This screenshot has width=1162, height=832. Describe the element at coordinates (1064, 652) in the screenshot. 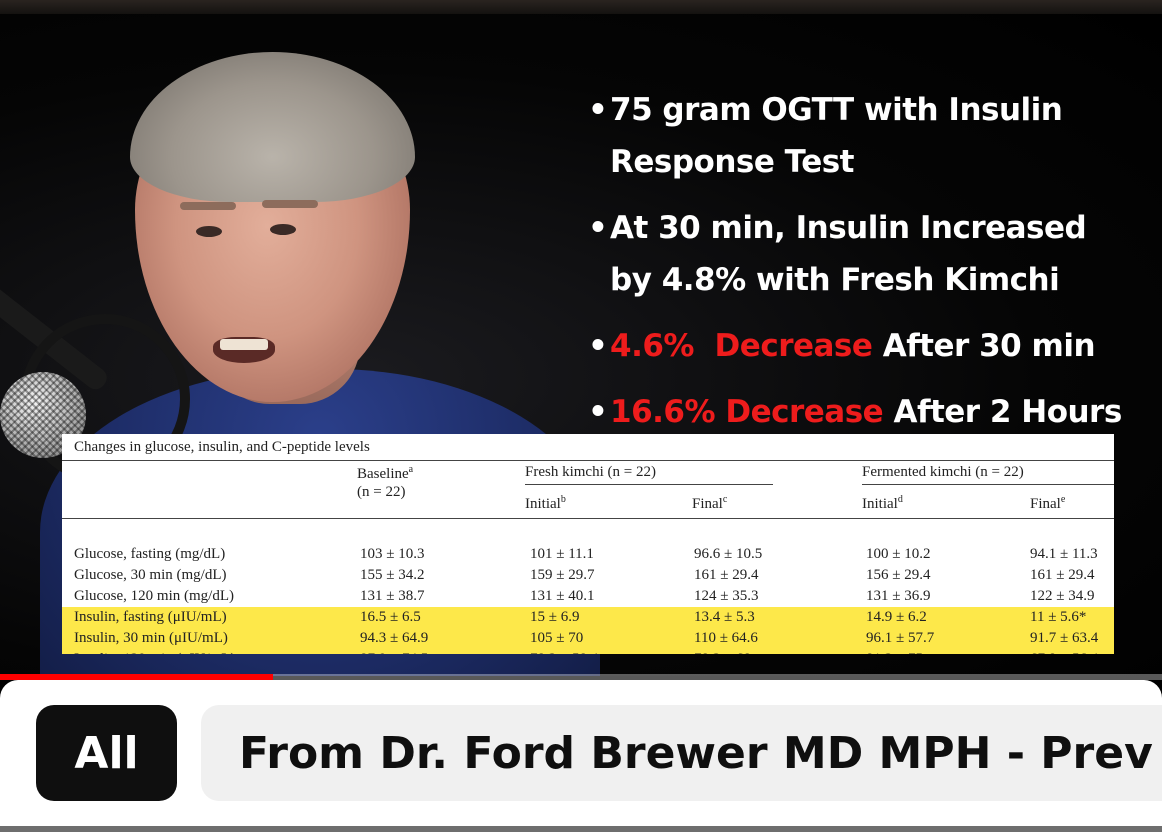

I see `table-cell: 67.8 ± 56.4` at that location.